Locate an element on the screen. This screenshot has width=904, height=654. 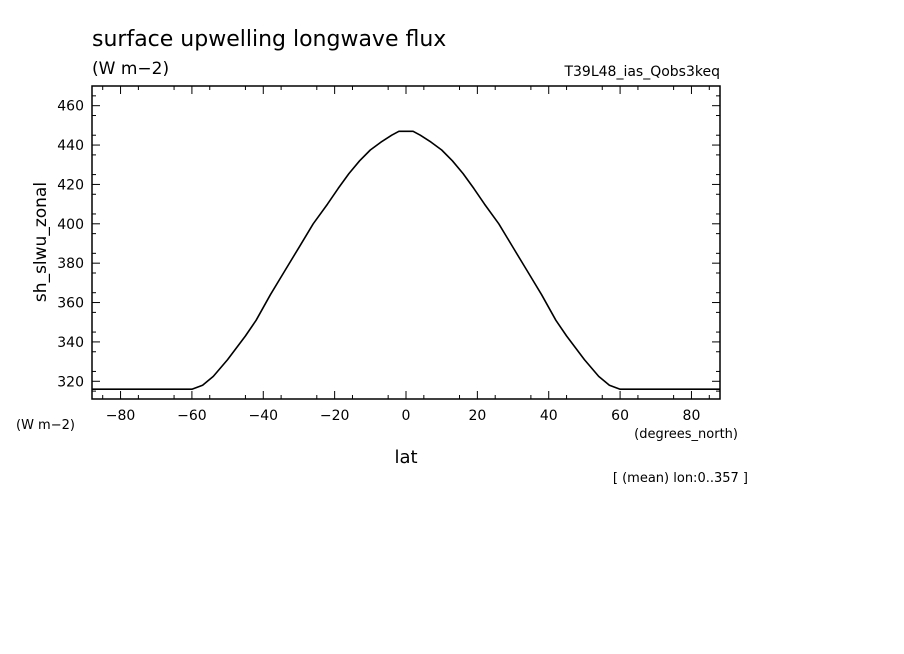
x-tick-label: 40 is located at coordinates (549, 416).